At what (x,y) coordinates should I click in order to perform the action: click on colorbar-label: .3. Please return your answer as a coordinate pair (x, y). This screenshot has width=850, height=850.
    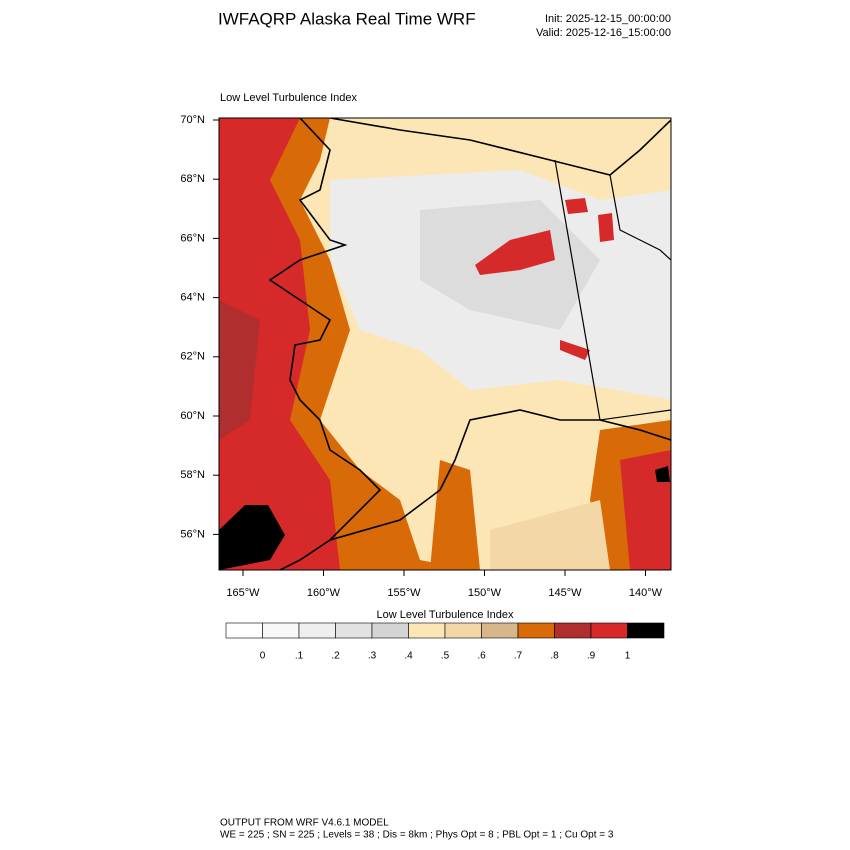
    Looking at the image, I should click on (372, 656).